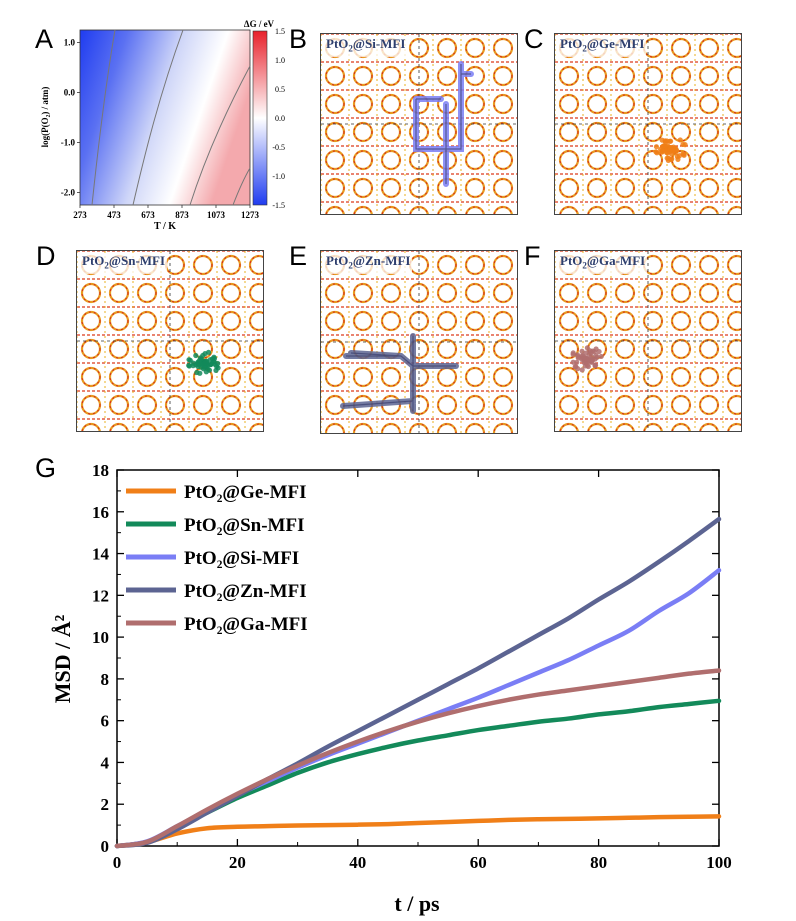 The image size is (796, 921). Describe the element at coordinates (100, 637) in the screenshot. I see `y-tick-label: 10` at that location.